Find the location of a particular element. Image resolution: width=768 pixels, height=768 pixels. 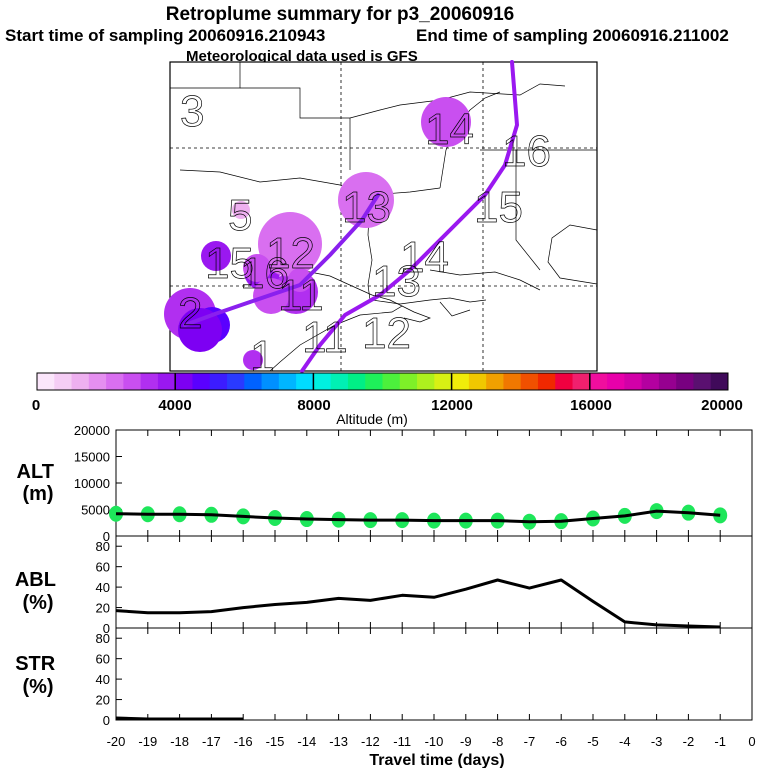

x-tick-label: -1 is located at coordinates (720, 741).